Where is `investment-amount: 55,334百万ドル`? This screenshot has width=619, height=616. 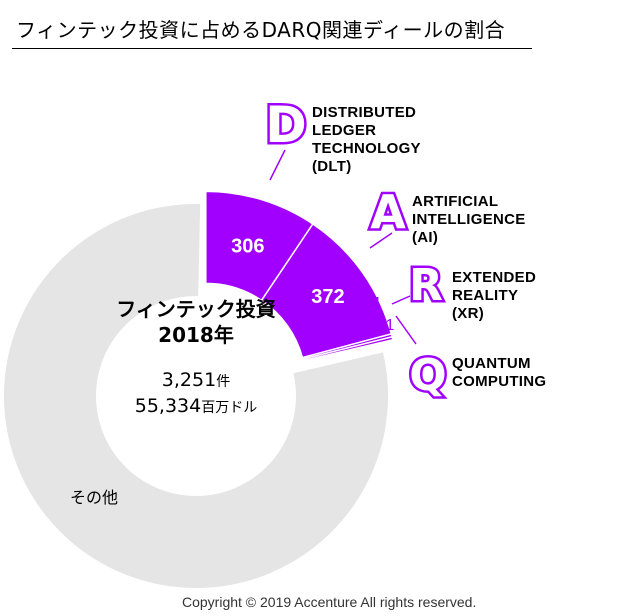 investment-amount: 55,334百万ドル is located at coordinates (196, 407).